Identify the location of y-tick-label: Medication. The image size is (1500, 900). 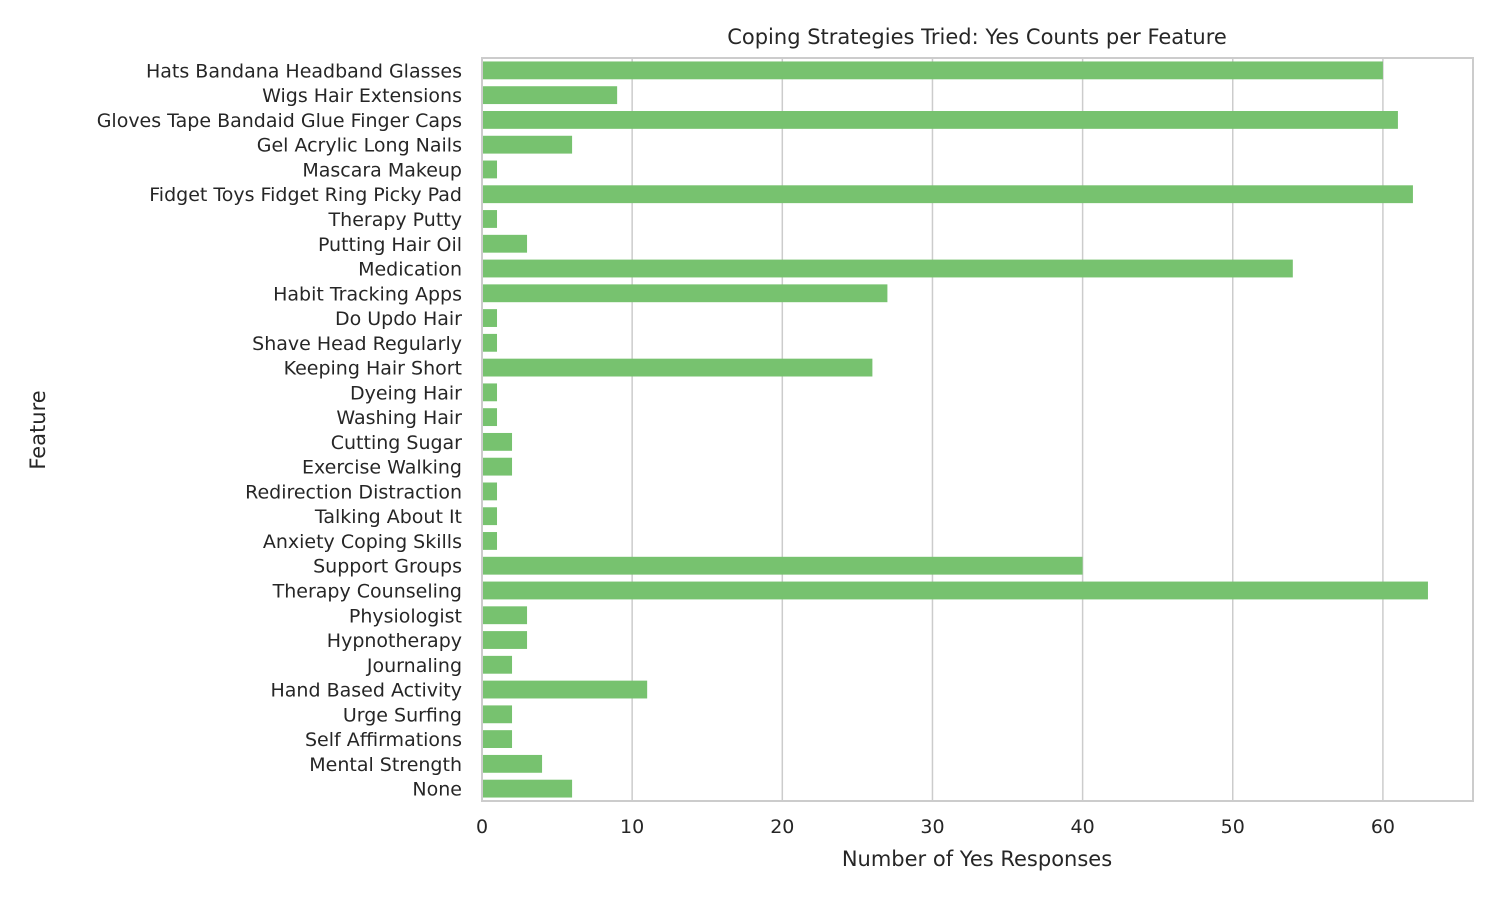
(410, 270).